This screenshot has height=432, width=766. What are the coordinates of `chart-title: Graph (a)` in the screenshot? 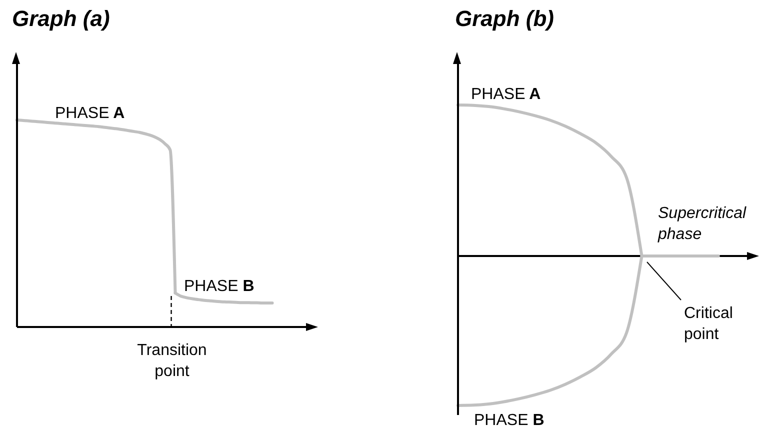 It's located at (61, 19).